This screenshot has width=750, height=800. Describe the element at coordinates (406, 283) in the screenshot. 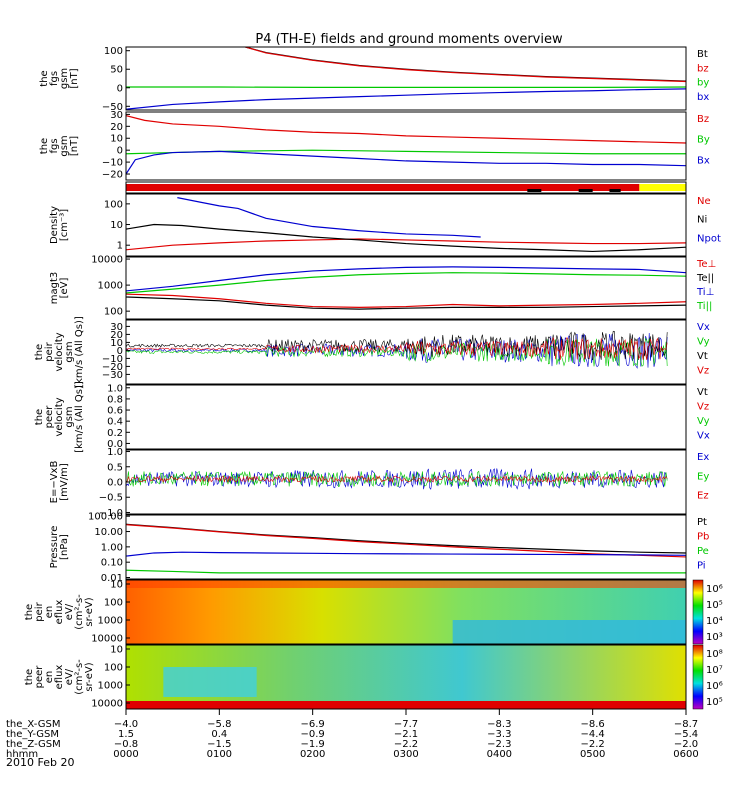

I see `series-p5-Ti` at that location.